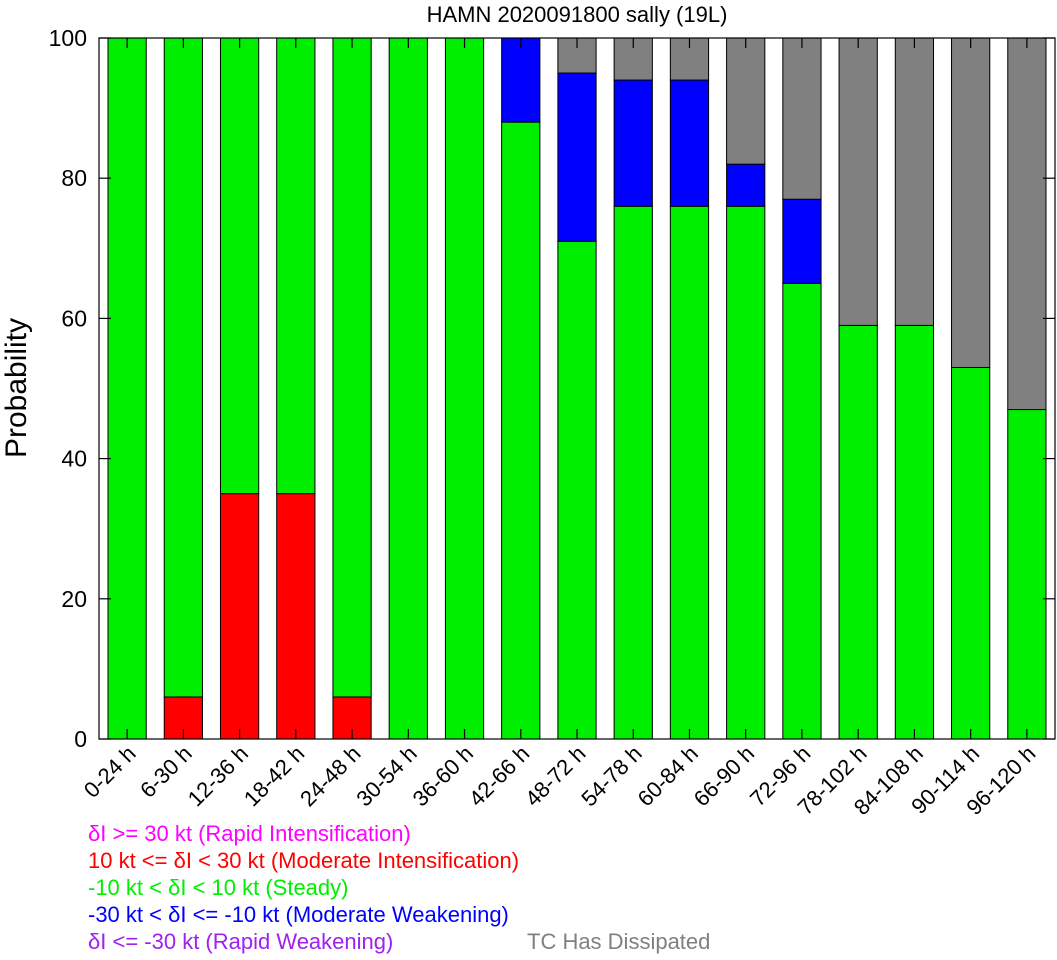  Describe the element at coordinates (577, 14) in the screenshot. I see `chart-title: HAMN 2020091800 sally (19L)` at that location.